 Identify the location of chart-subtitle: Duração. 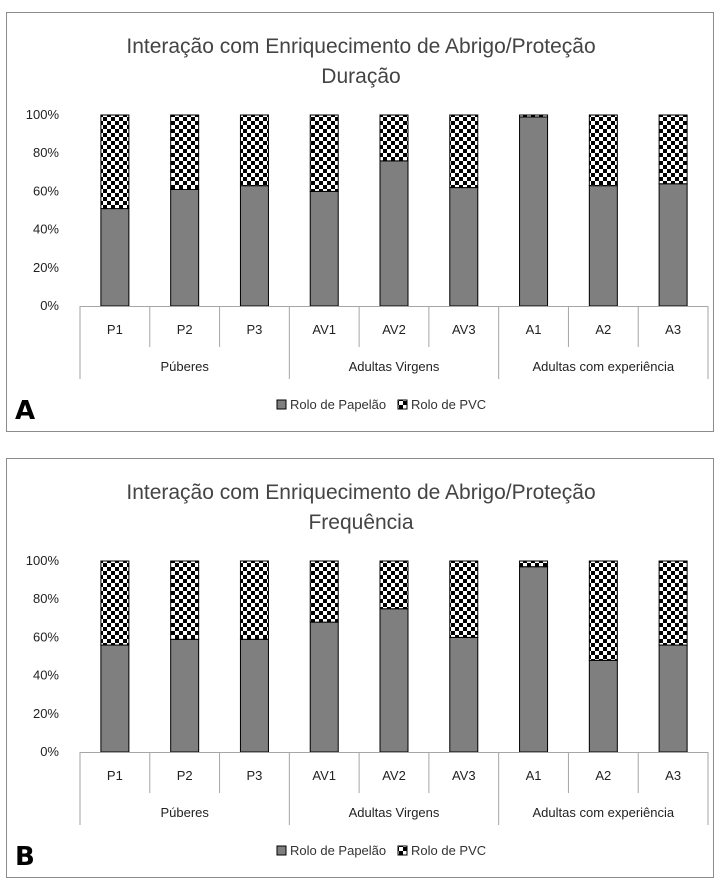
(360, 76).